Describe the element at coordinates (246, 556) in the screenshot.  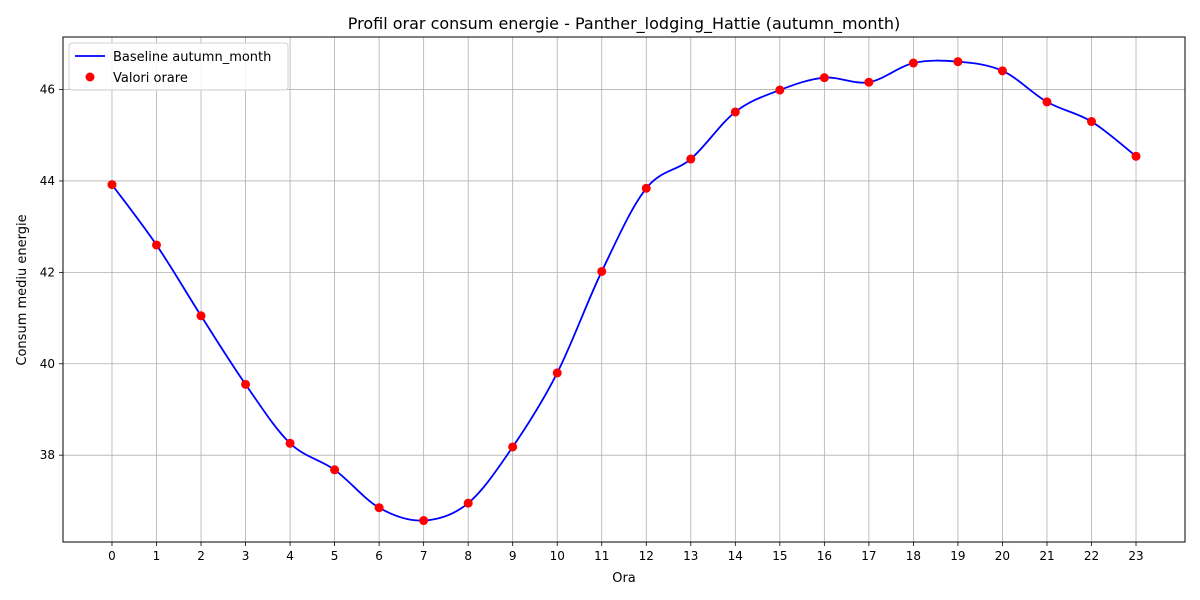
I see `x-tick-label: 3` at that location.